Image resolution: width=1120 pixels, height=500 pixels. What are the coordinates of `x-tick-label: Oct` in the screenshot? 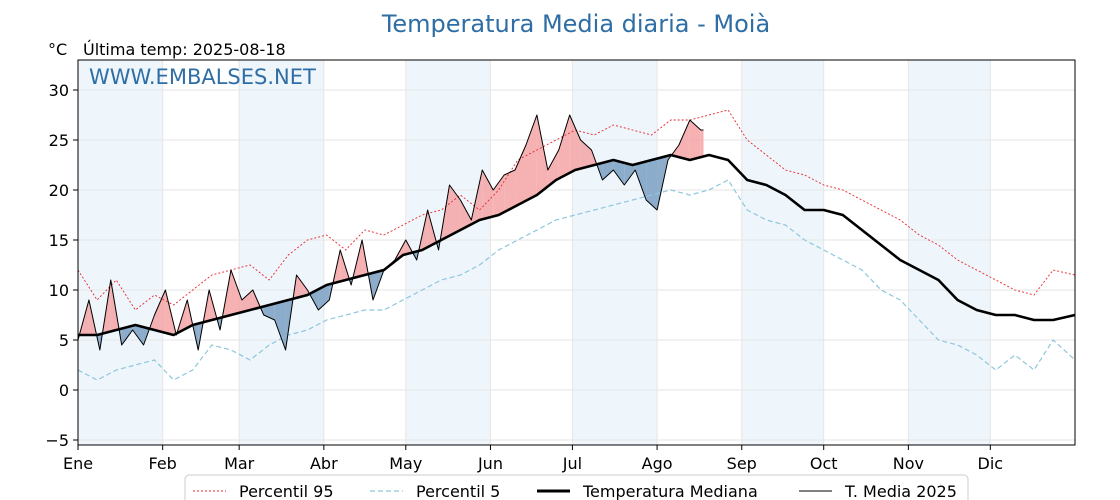 It's located at (824, 463).